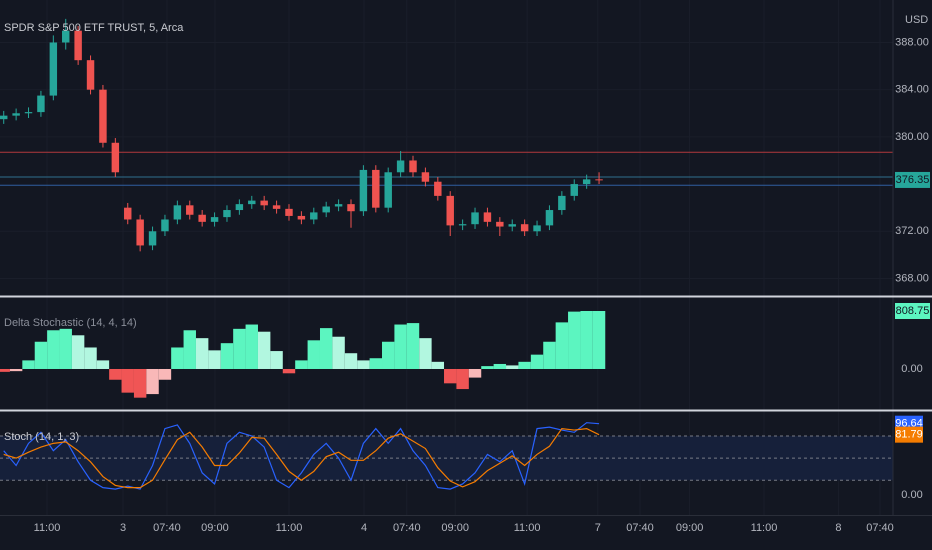 This screenshot has width=932, height=550. What do you see at coordinates (913, 311) in the screenshot?
I see `value-tag-label: 808.75` at bounding box center [913, 311].